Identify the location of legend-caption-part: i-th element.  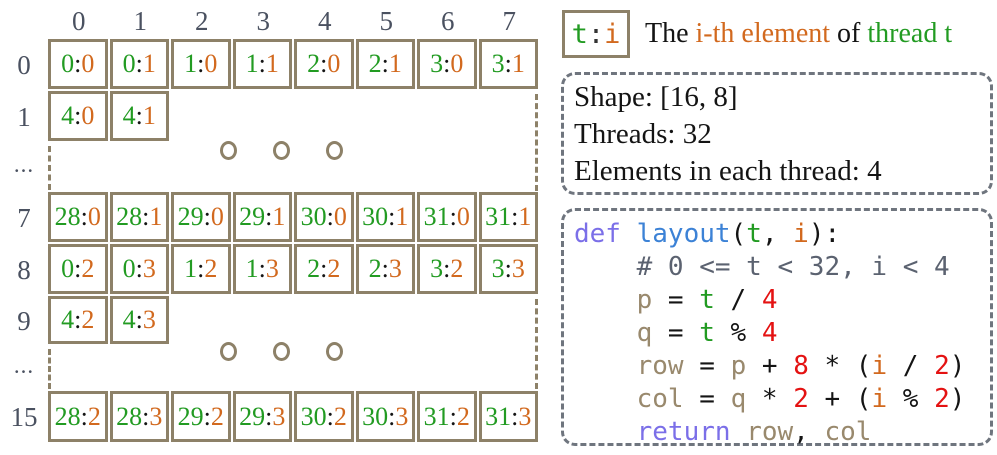
(763, 33).